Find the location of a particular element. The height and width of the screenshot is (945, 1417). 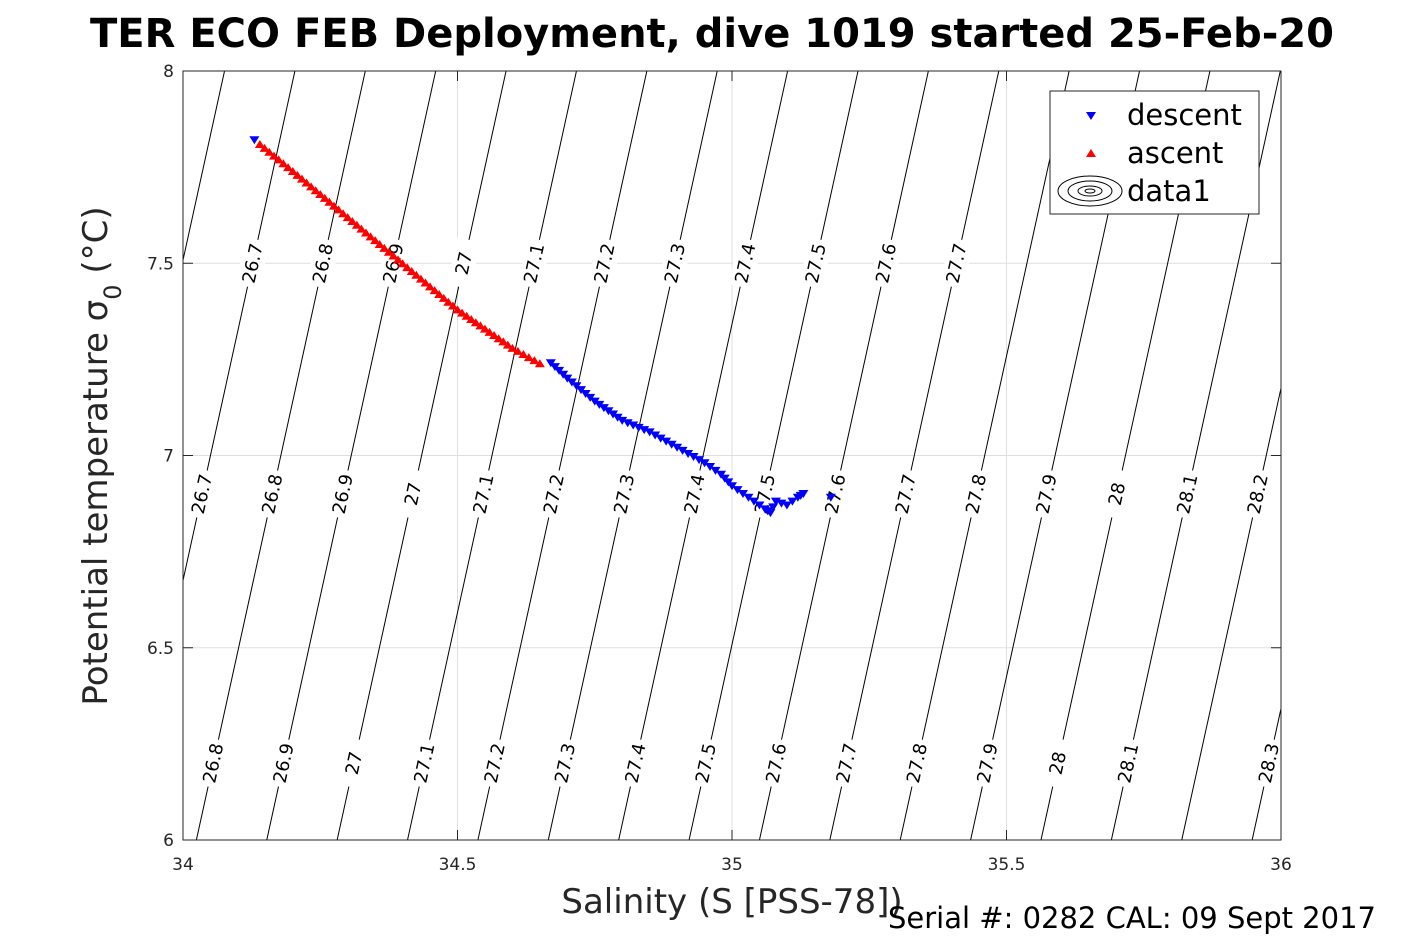

legend-contour-label: data1 is located at coordinates (1169, 191).